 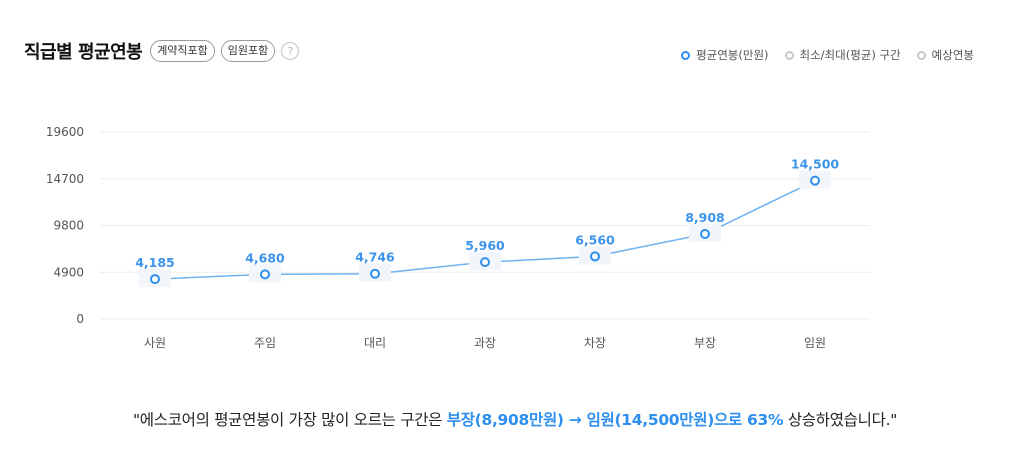 What do you see at coordinates (615, 420) in the screenshot?
I see `summary-highlight: 부장(8,908만원) → 임원(14,500만원)으로 63%` at bounding box center [615, 420].